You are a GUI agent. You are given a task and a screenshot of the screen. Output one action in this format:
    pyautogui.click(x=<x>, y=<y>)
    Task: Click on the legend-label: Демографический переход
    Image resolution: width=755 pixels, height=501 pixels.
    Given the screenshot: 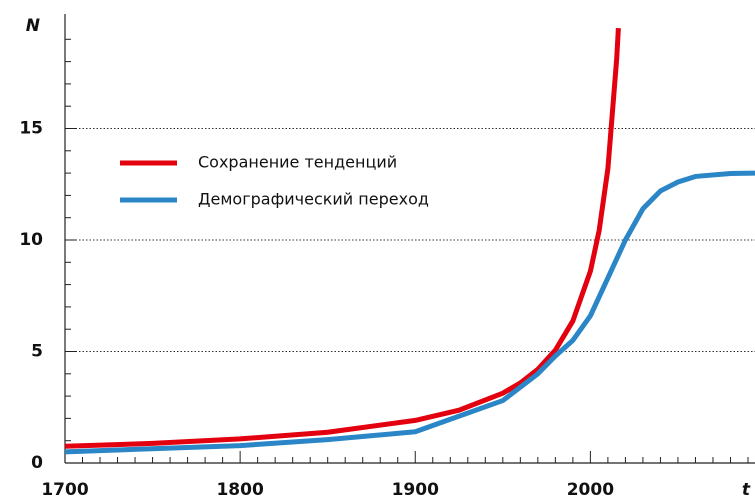 What is the action you would take?
    pyautogui.click(x=313, y=199)
    